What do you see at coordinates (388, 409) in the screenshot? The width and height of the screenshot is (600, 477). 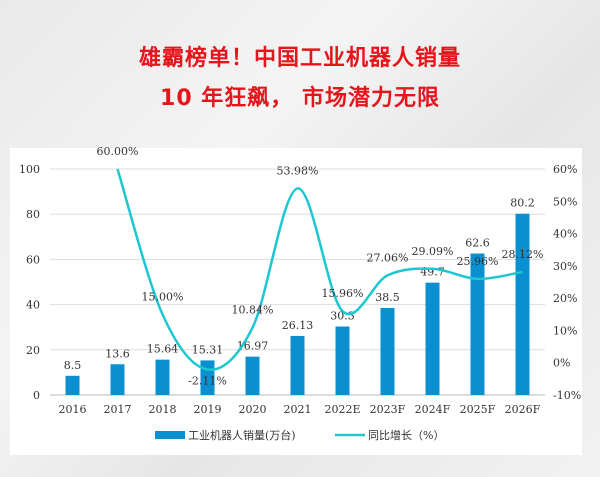 I see `x-tick-label: 2023F` at bounding box center [388, 409].